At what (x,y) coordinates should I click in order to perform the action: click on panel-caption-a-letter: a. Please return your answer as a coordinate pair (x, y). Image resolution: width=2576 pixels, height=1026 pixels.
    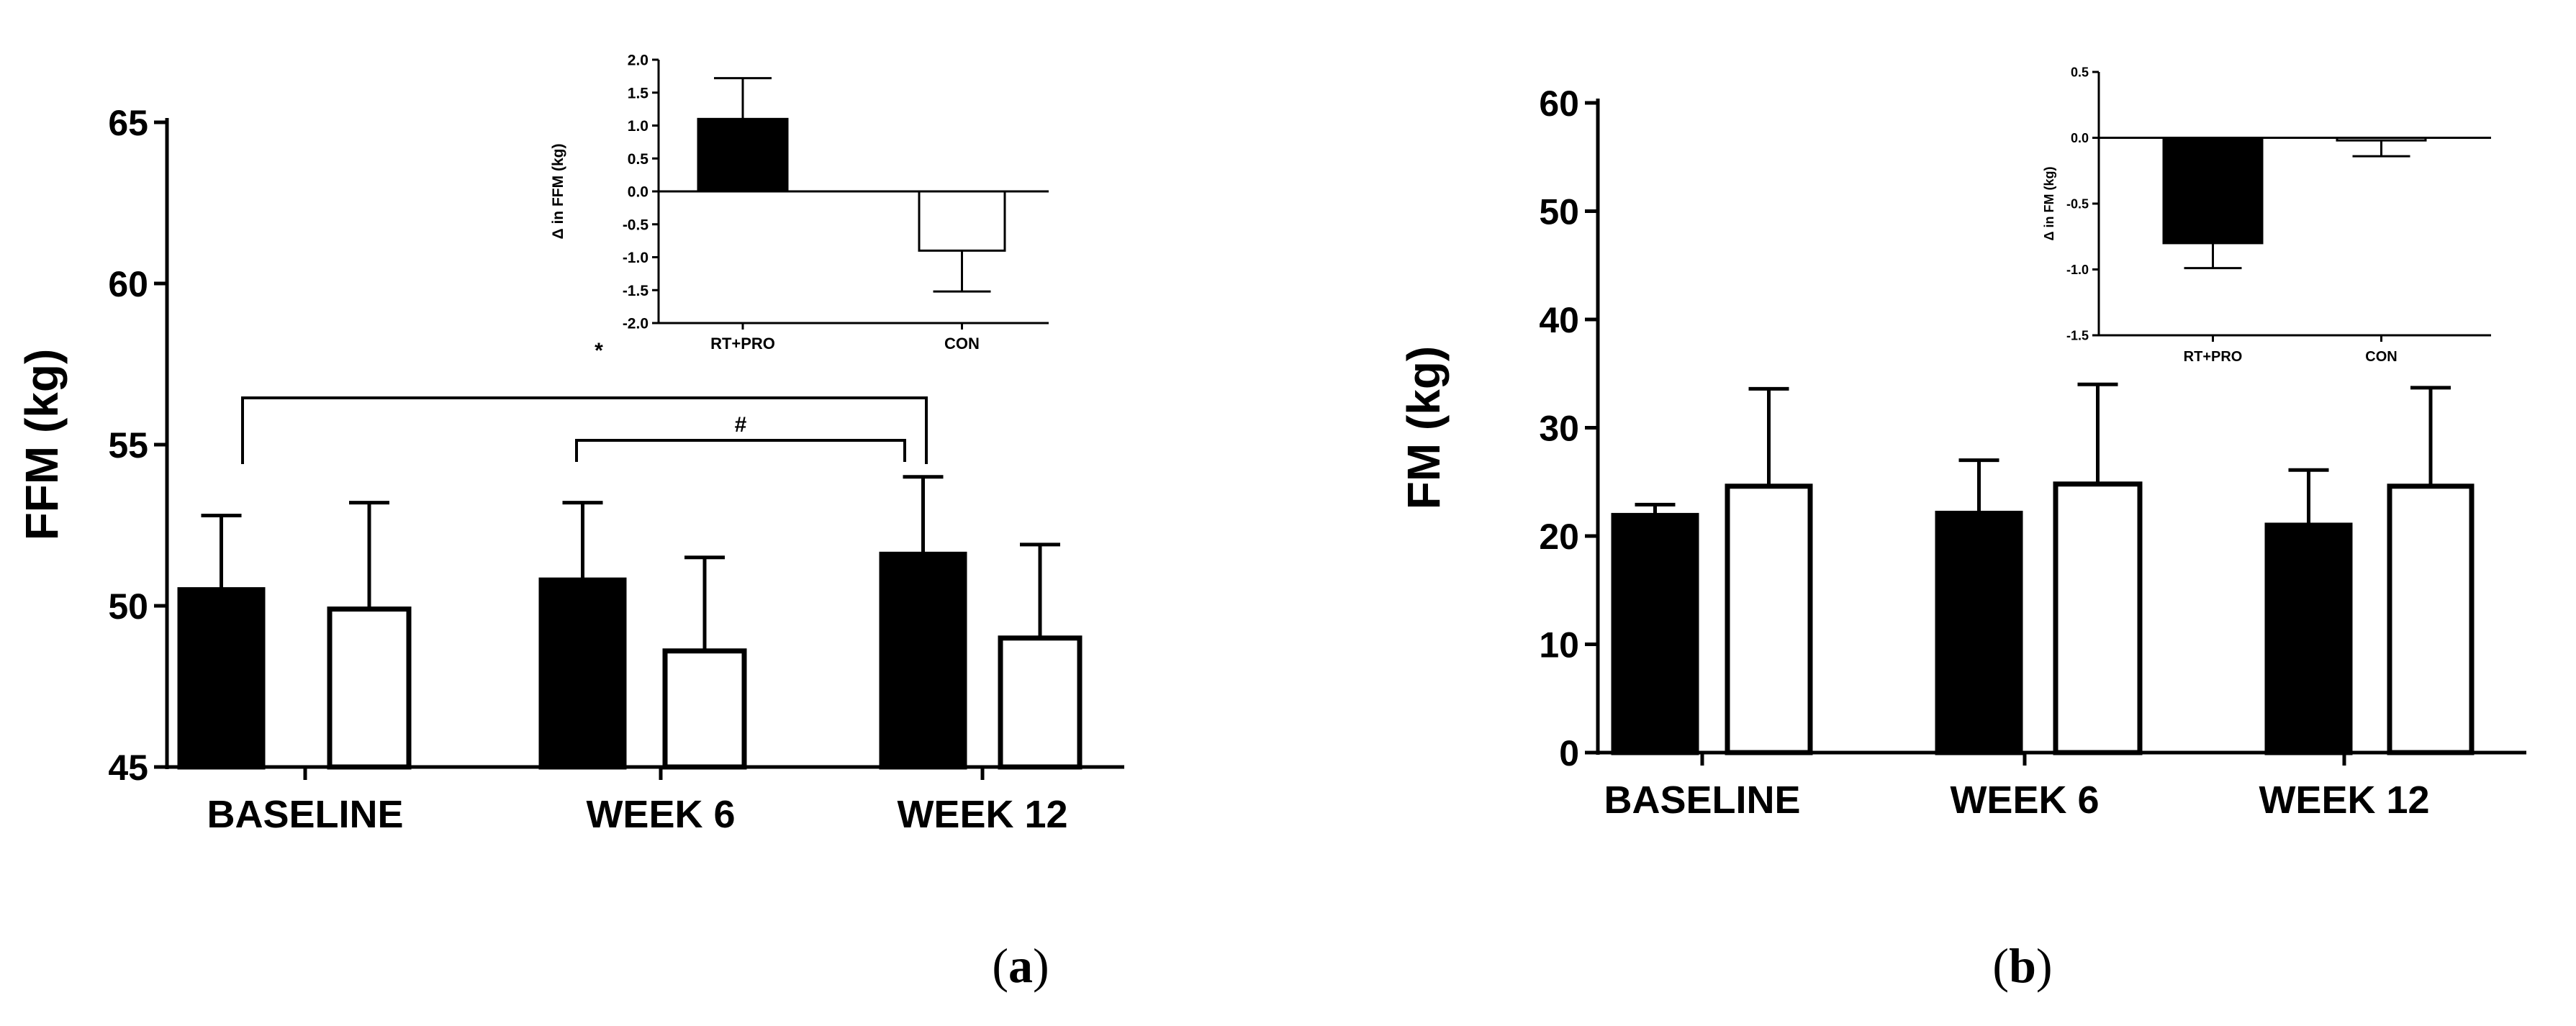
    Looking at the image, I should click on (1020, 965).